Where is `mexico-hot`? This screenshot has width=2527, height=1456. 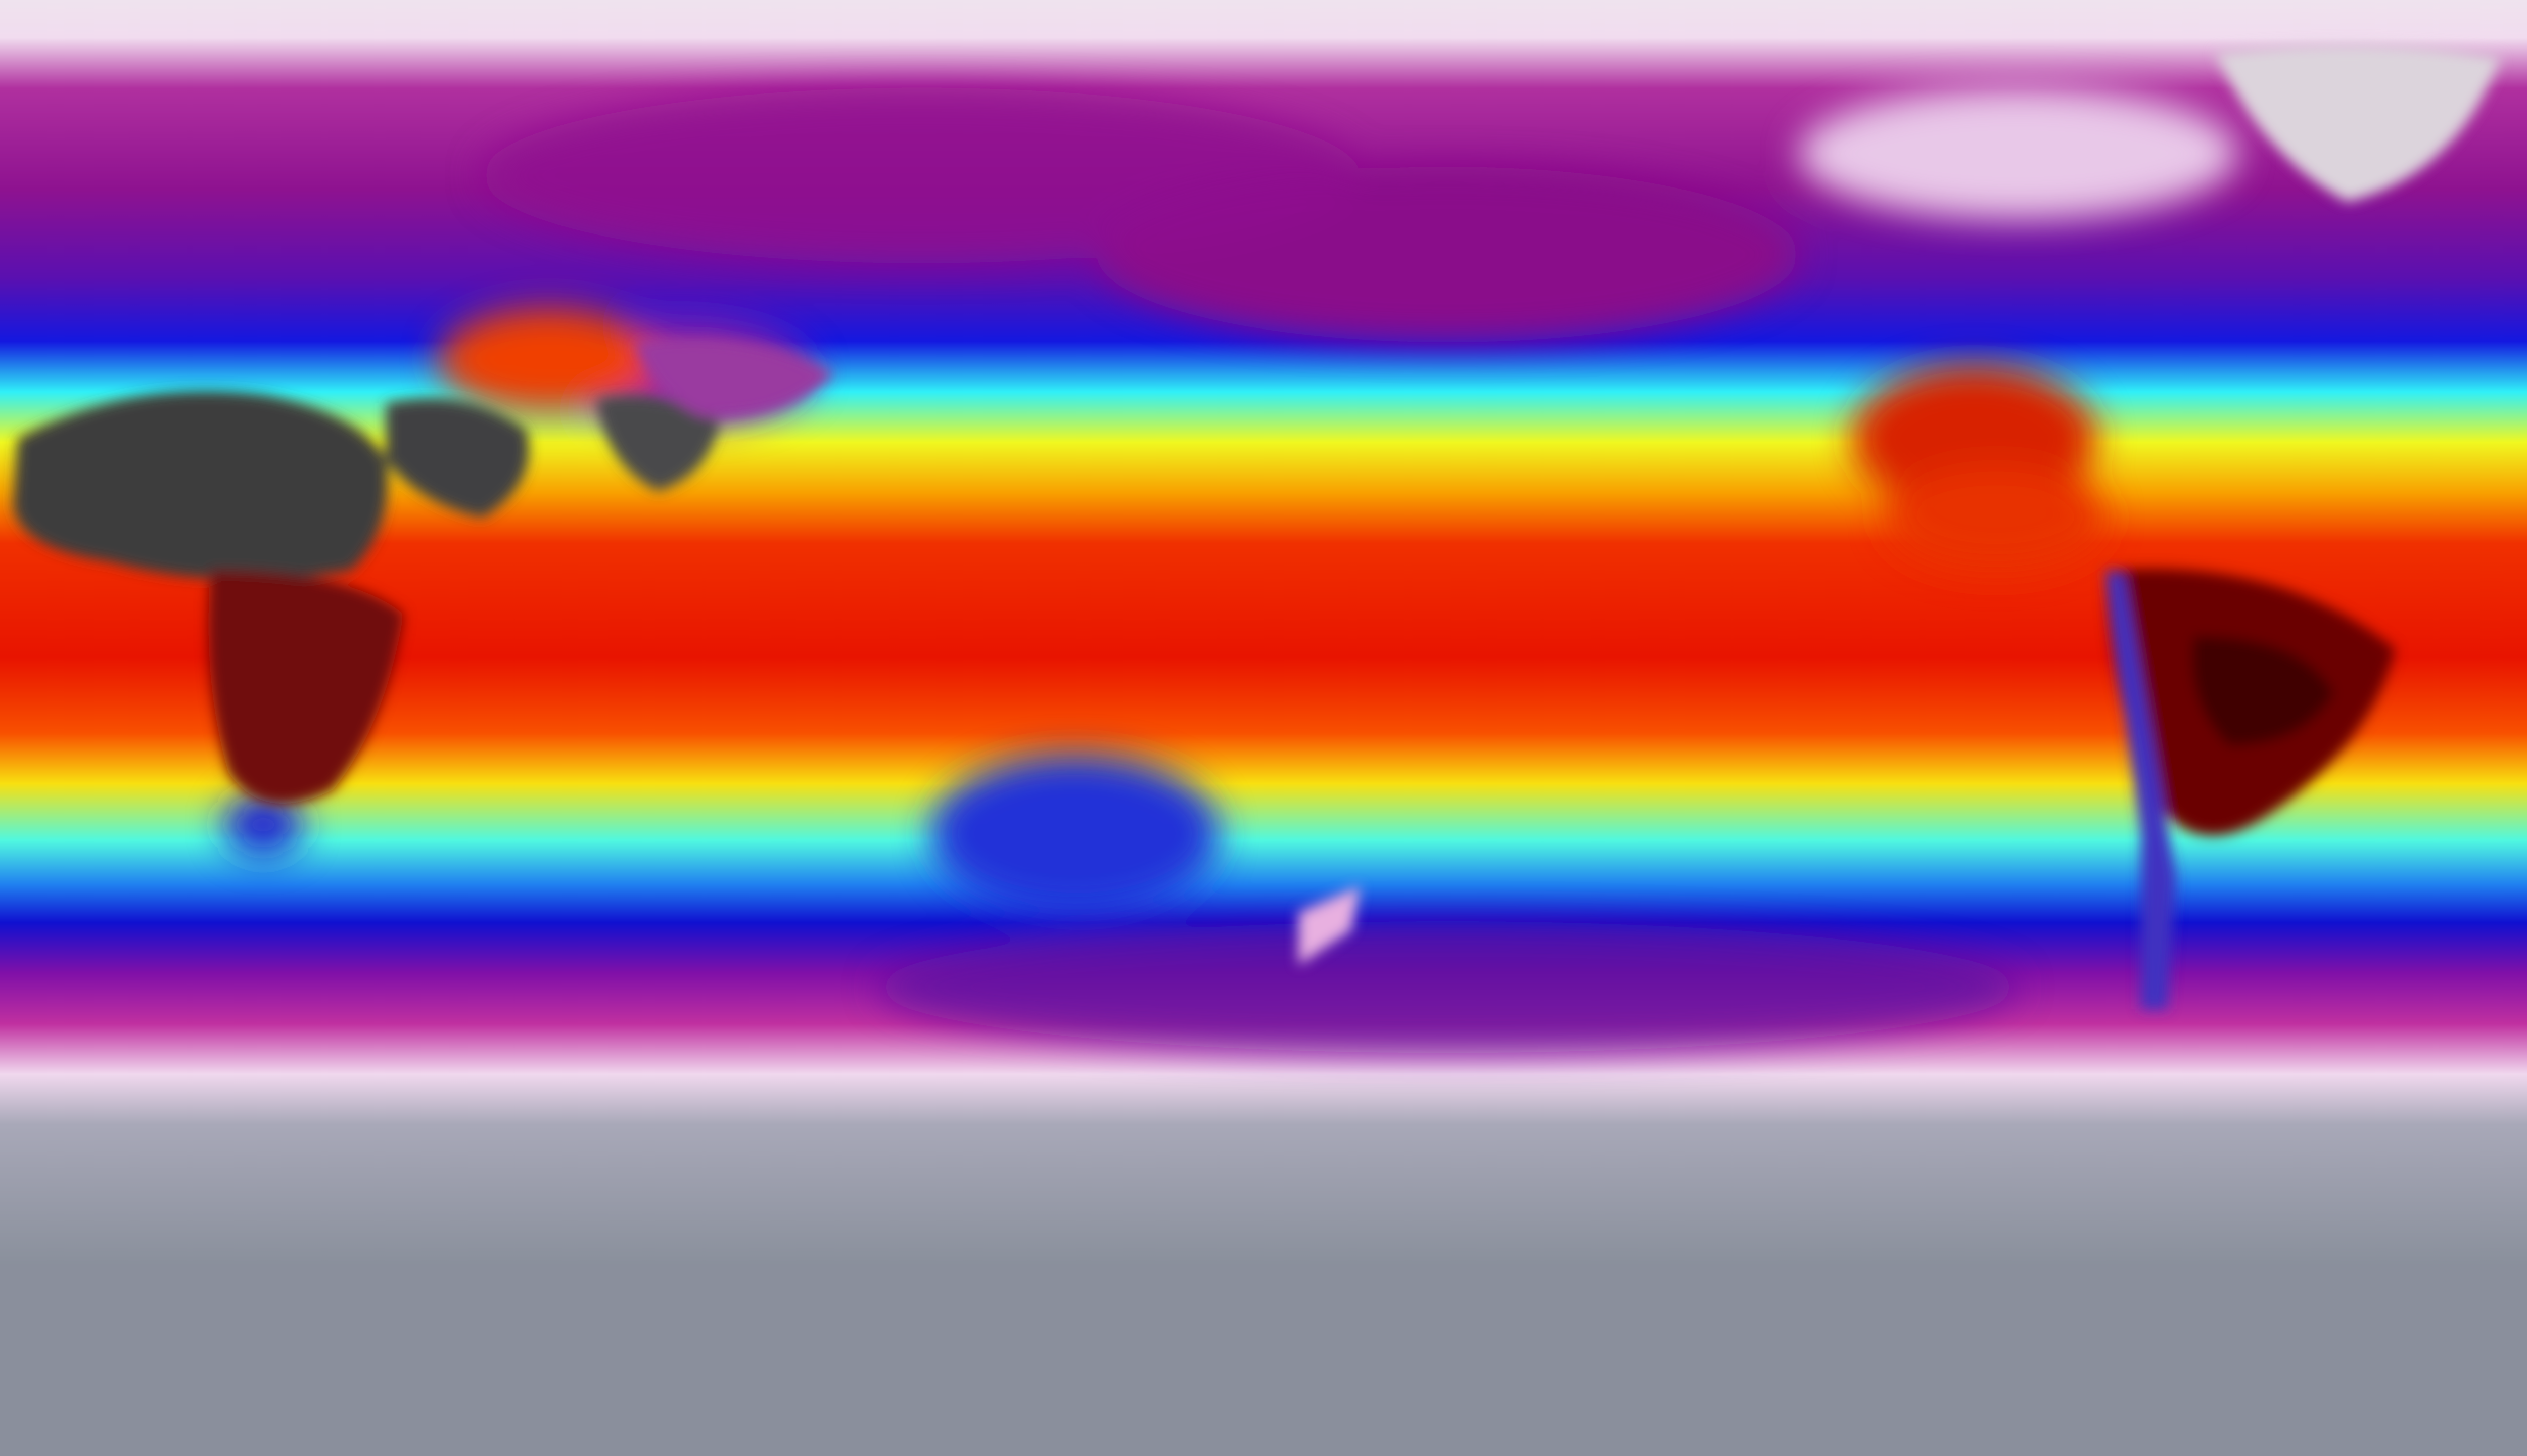
mexico-hot is located at coordinates (1996, 518).